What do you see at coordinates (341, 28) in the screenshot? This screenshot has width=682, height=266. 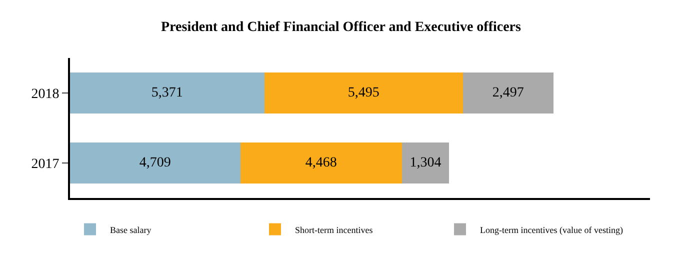 I see `chart-title: President and Chief Financial Officer and Executive officers` at bounding box center [341, 28].